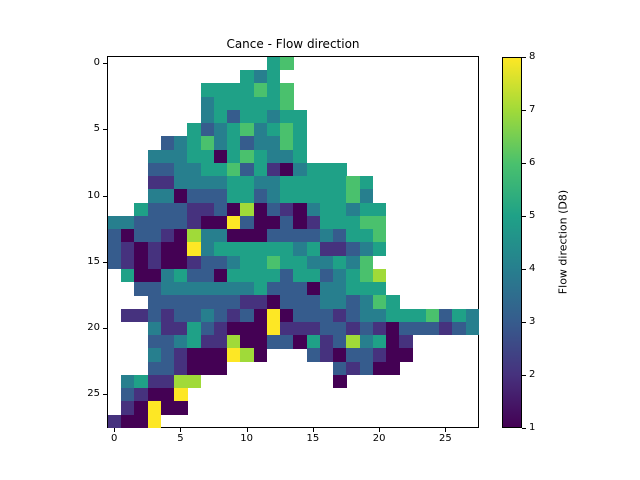 This screenshot has height=480, width=640. I want to click on y-tick-label: 10, so click(93, 195).